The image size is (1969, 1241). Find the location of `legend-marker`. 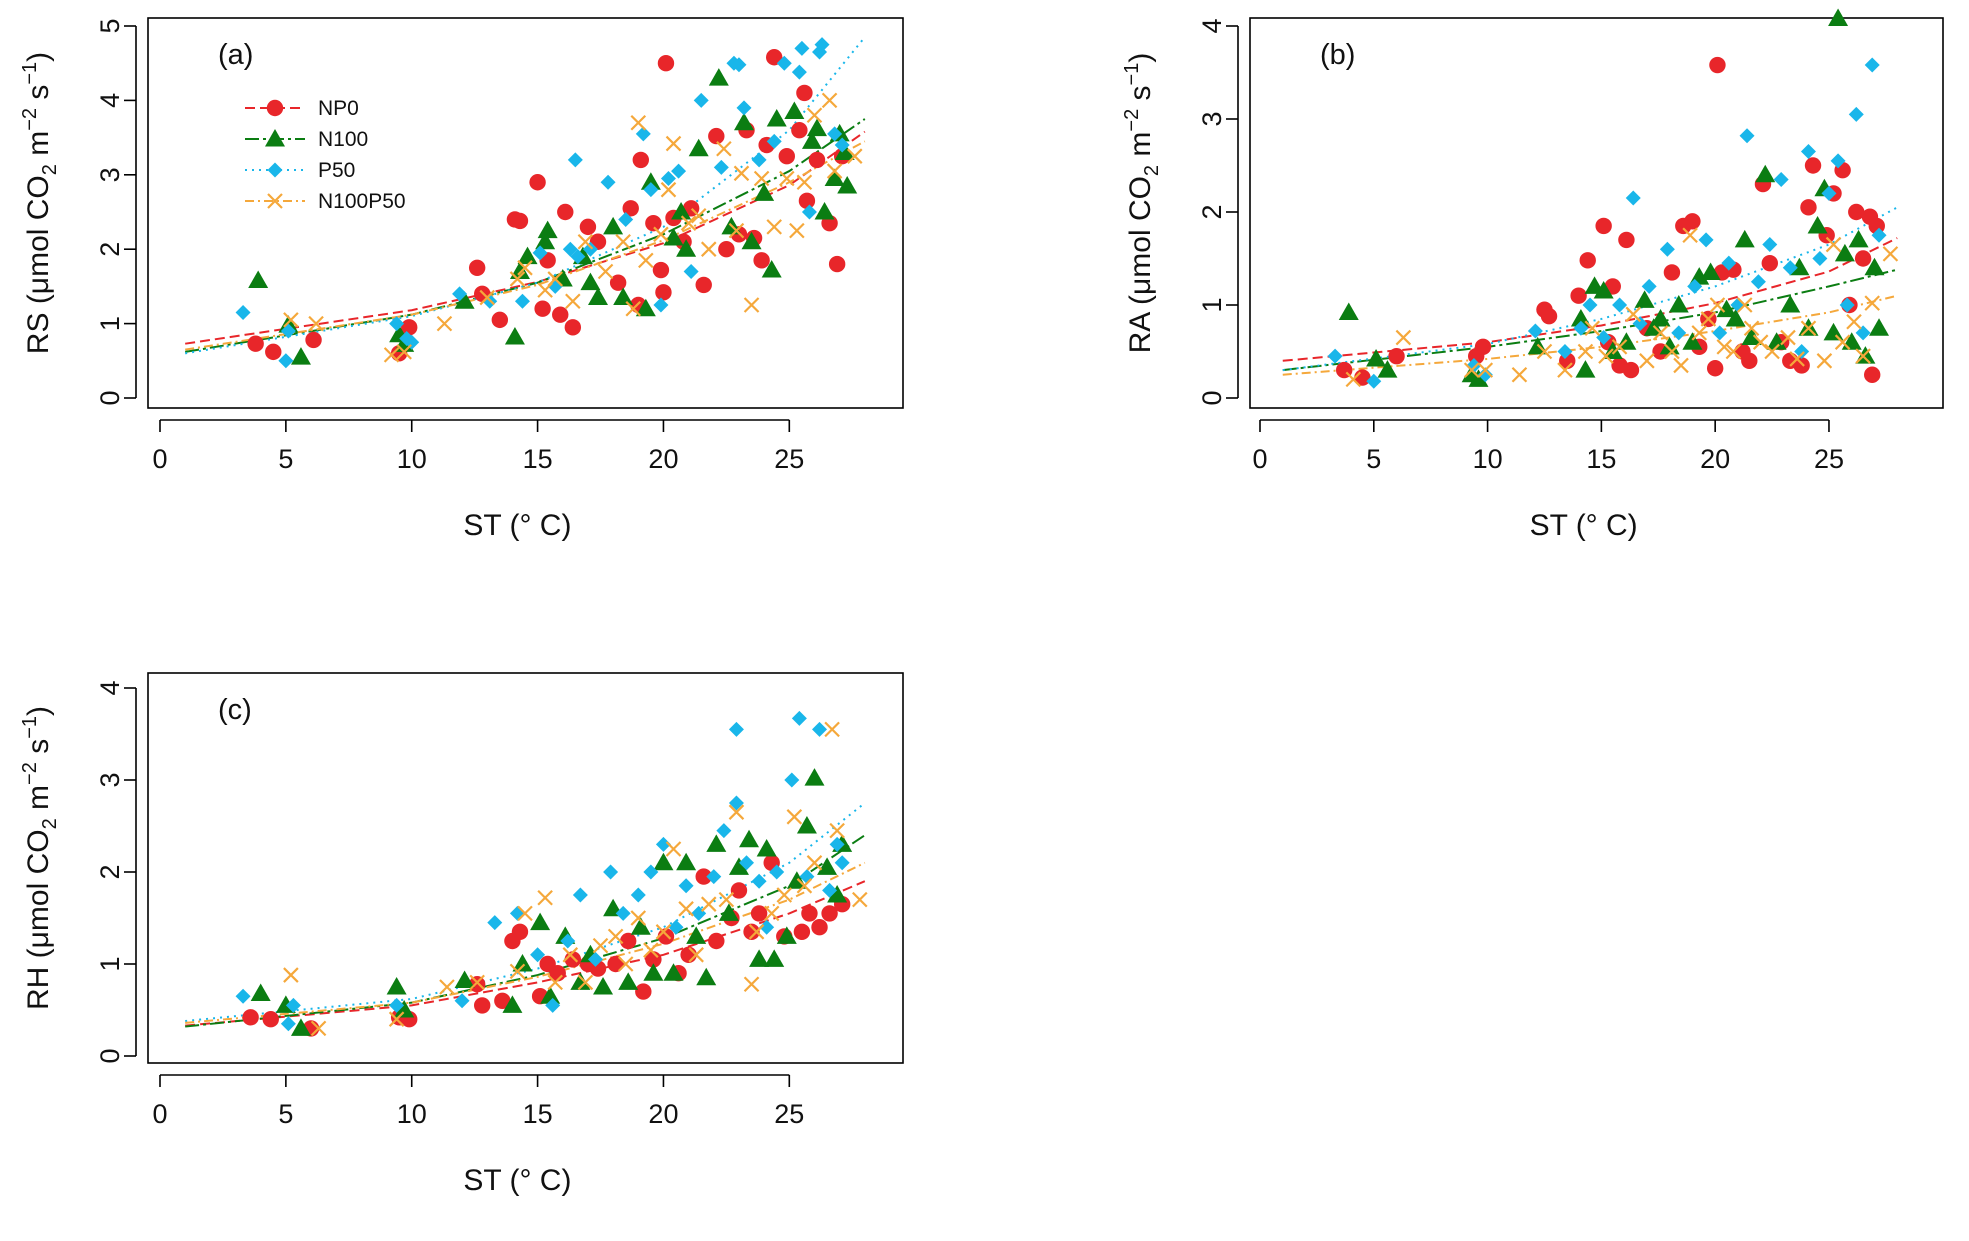

legend-marker is located at coordinates (275, 170).